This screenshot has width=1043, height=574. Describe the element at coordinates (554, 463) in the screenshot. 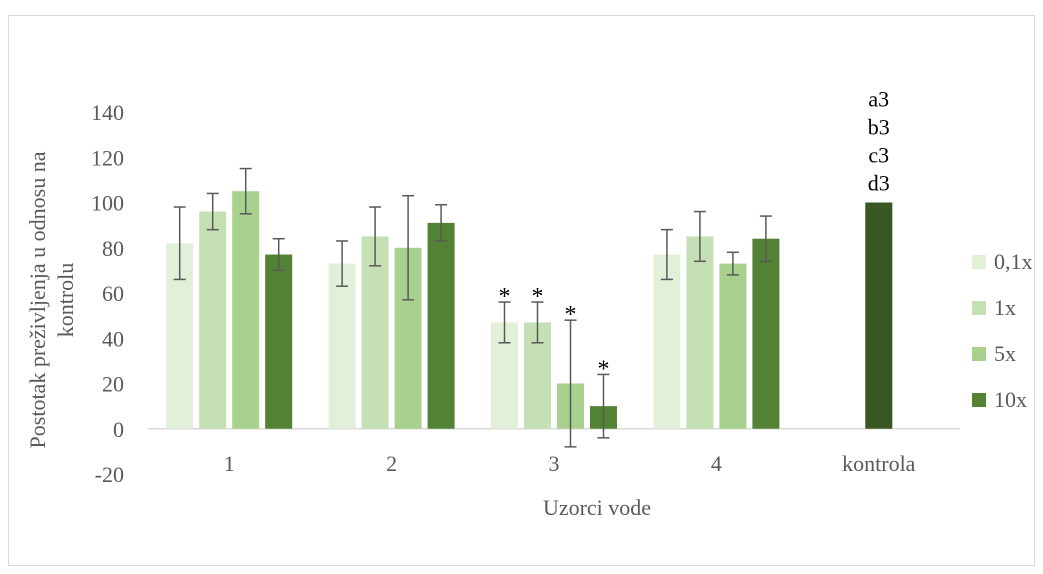

I see `x-tick-label: 3` at that location.